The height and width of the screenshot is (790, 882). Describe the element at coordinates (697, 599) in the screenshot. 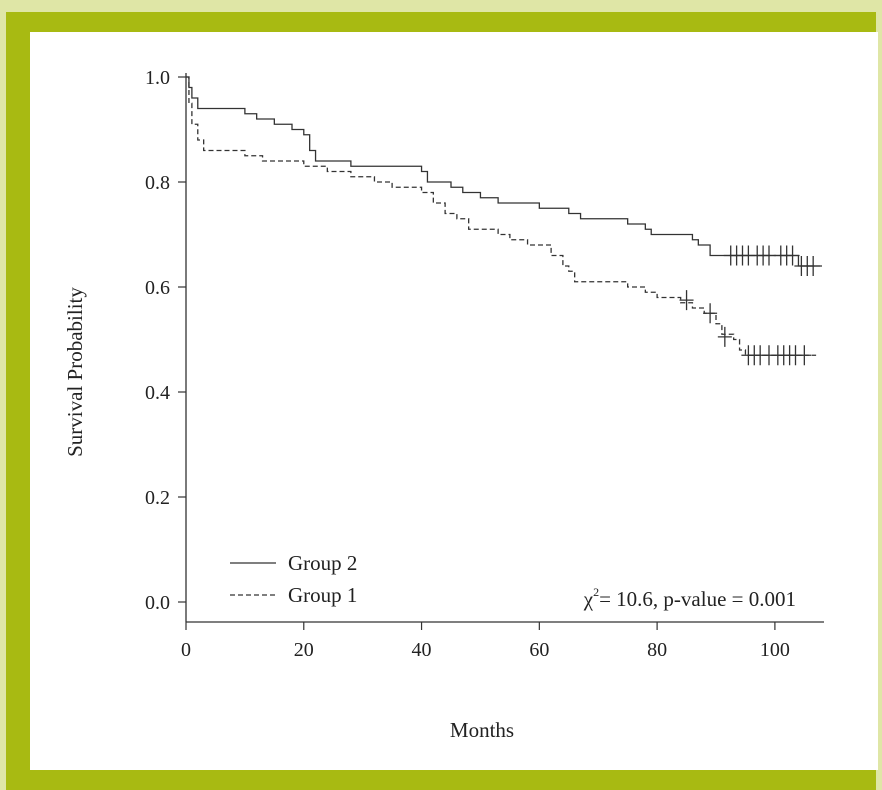

I see `chi-value-text: = 10.6, p-value = 0.001` at that location.